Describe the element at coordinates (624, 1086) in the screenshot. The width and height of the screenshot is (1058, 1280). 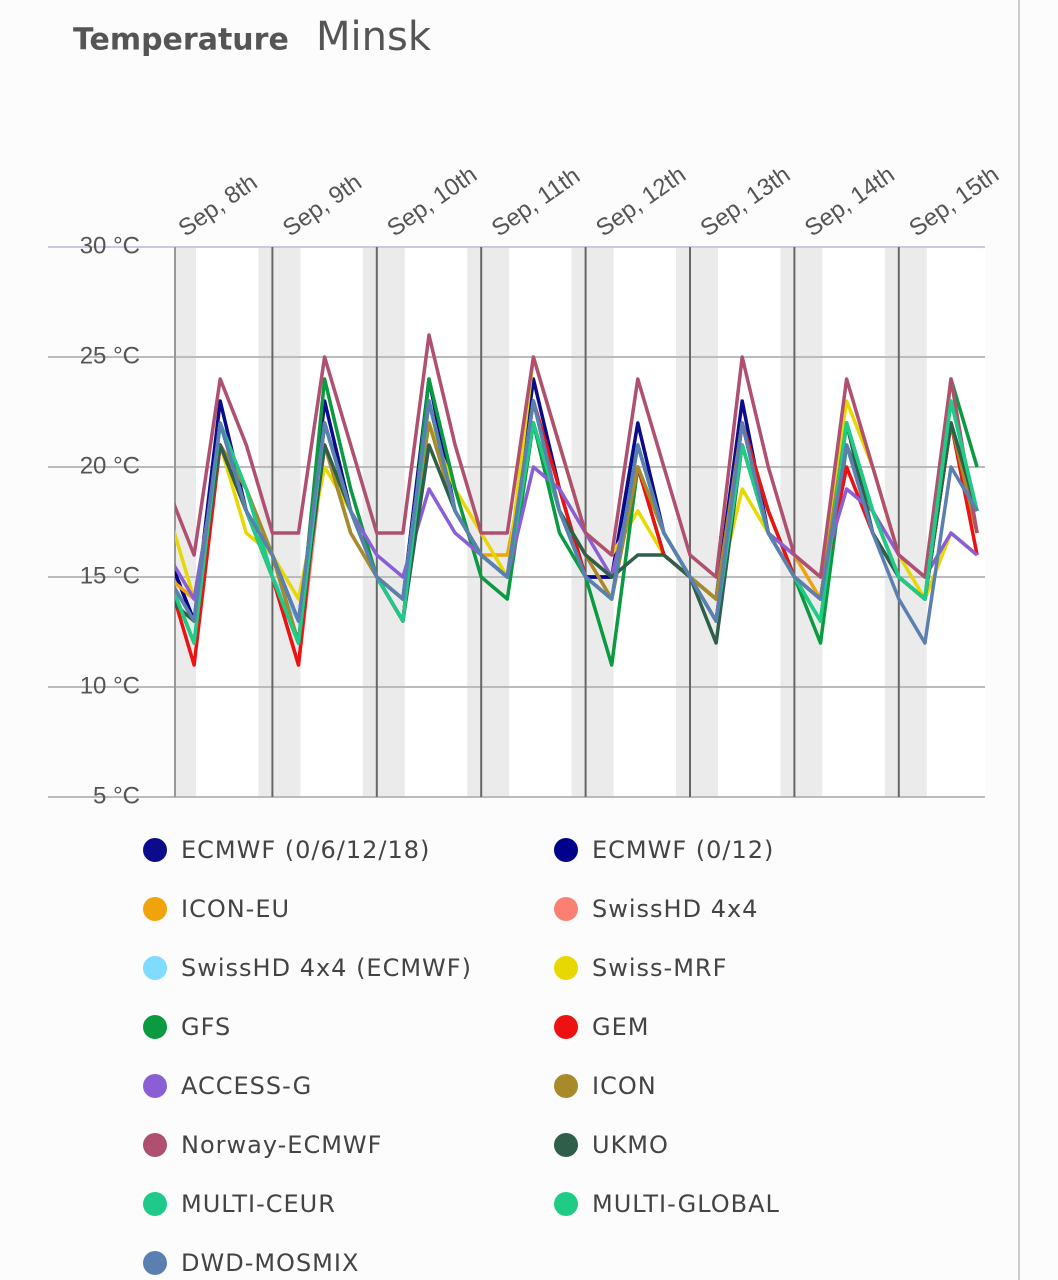
I see `legend-label: ICON` at that location.